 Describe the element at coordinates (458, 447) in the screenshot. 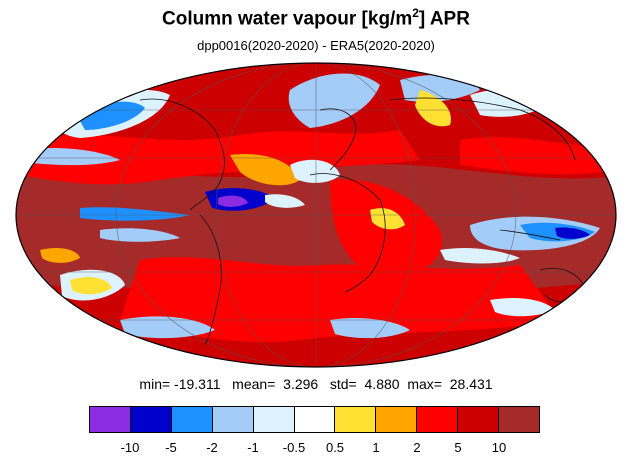

I see `colorbar-tick-label: 5` at that location.